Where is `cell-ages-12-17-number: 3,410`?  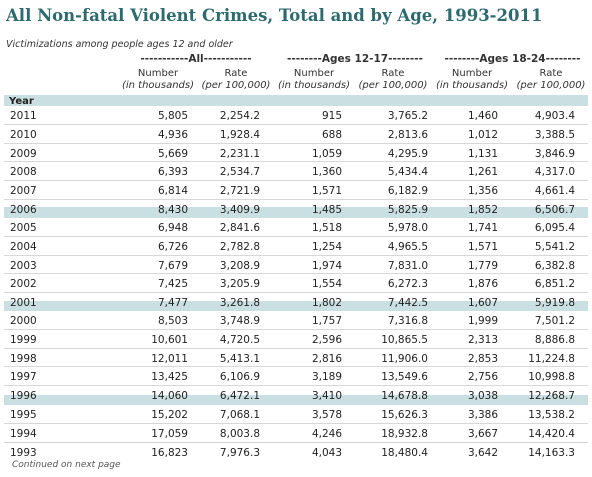 cell-ages-12-17-number: 3,410 is located at coordinates (326, 396).